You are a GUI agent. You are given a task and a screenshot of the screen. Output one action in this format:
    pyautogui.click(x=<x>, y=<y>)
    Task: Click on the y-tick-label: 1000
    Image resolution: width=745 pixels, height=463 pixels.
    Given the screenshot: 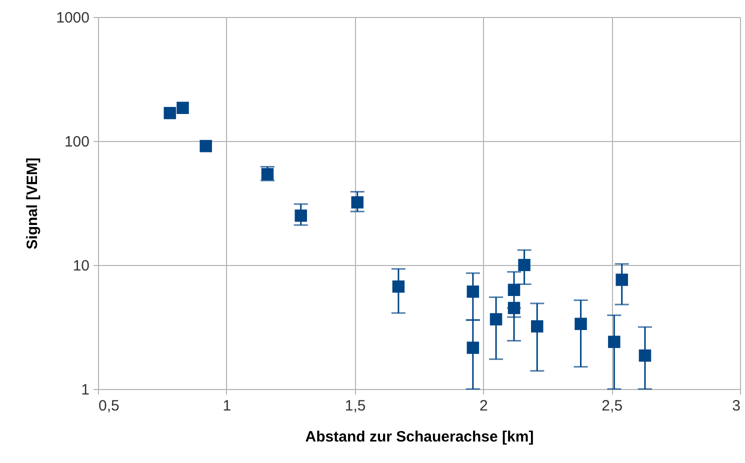 What is the action you would take?
    pyautogui.click(x=73, y=18)
    